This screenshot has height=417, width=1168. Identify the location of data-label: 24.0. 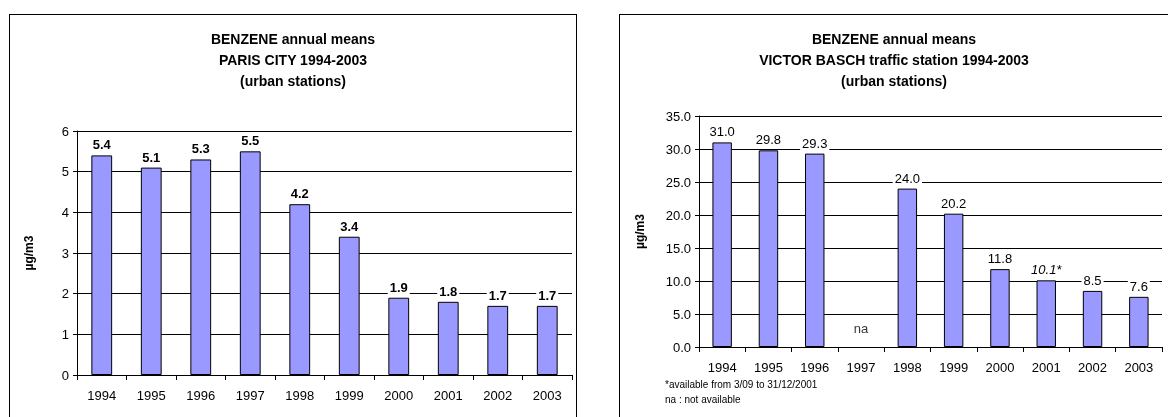
(907, 178).